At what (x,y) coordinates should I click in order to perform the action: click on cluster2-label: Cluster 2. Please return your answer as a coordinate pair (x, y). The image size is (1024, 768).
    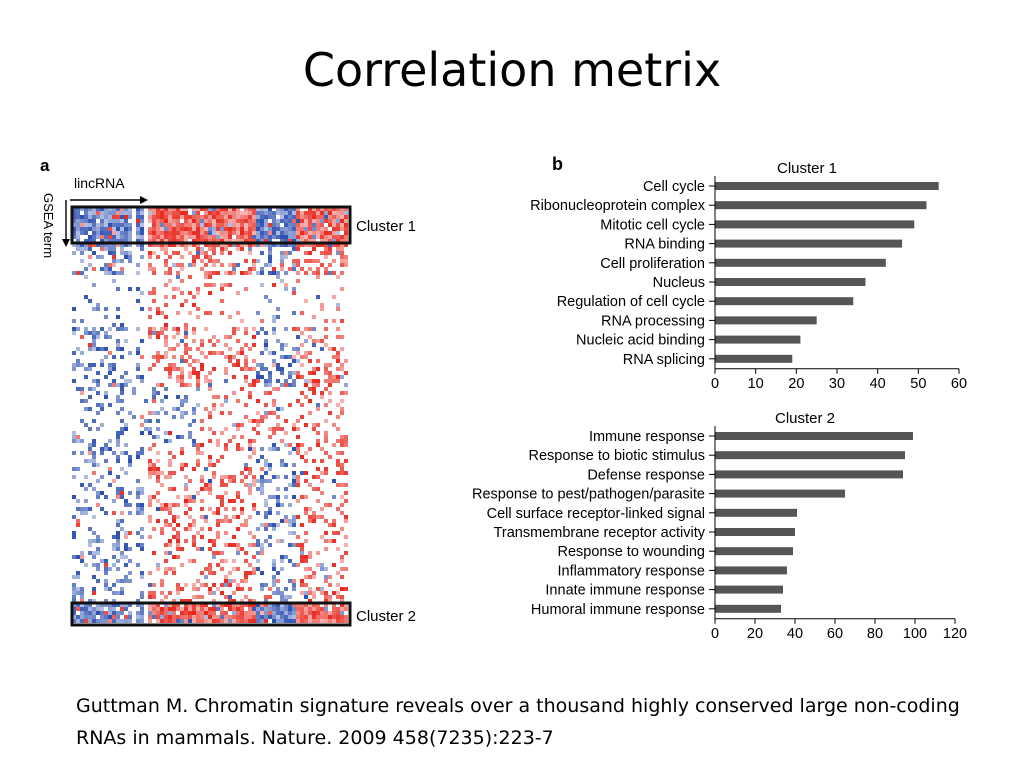
    Looking at the image, I should click on (386, 616).